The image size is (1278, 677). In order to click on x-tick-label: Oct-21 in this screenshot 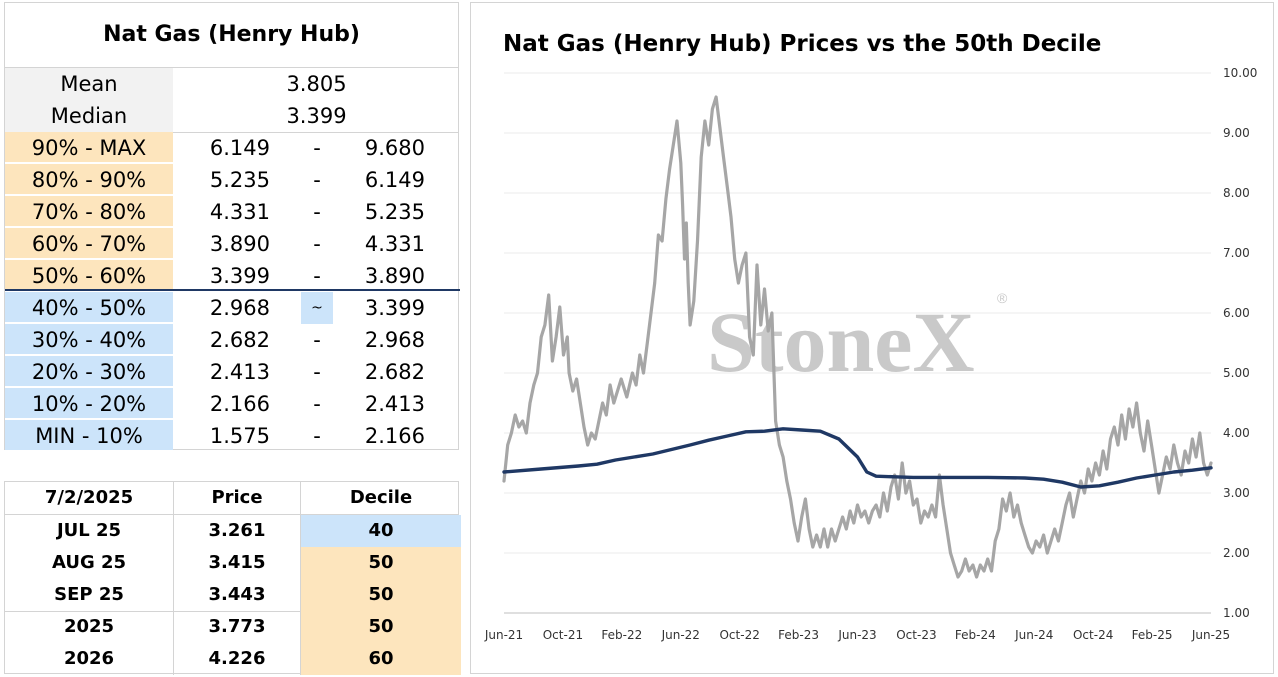, I will do `click(563, 635)`.